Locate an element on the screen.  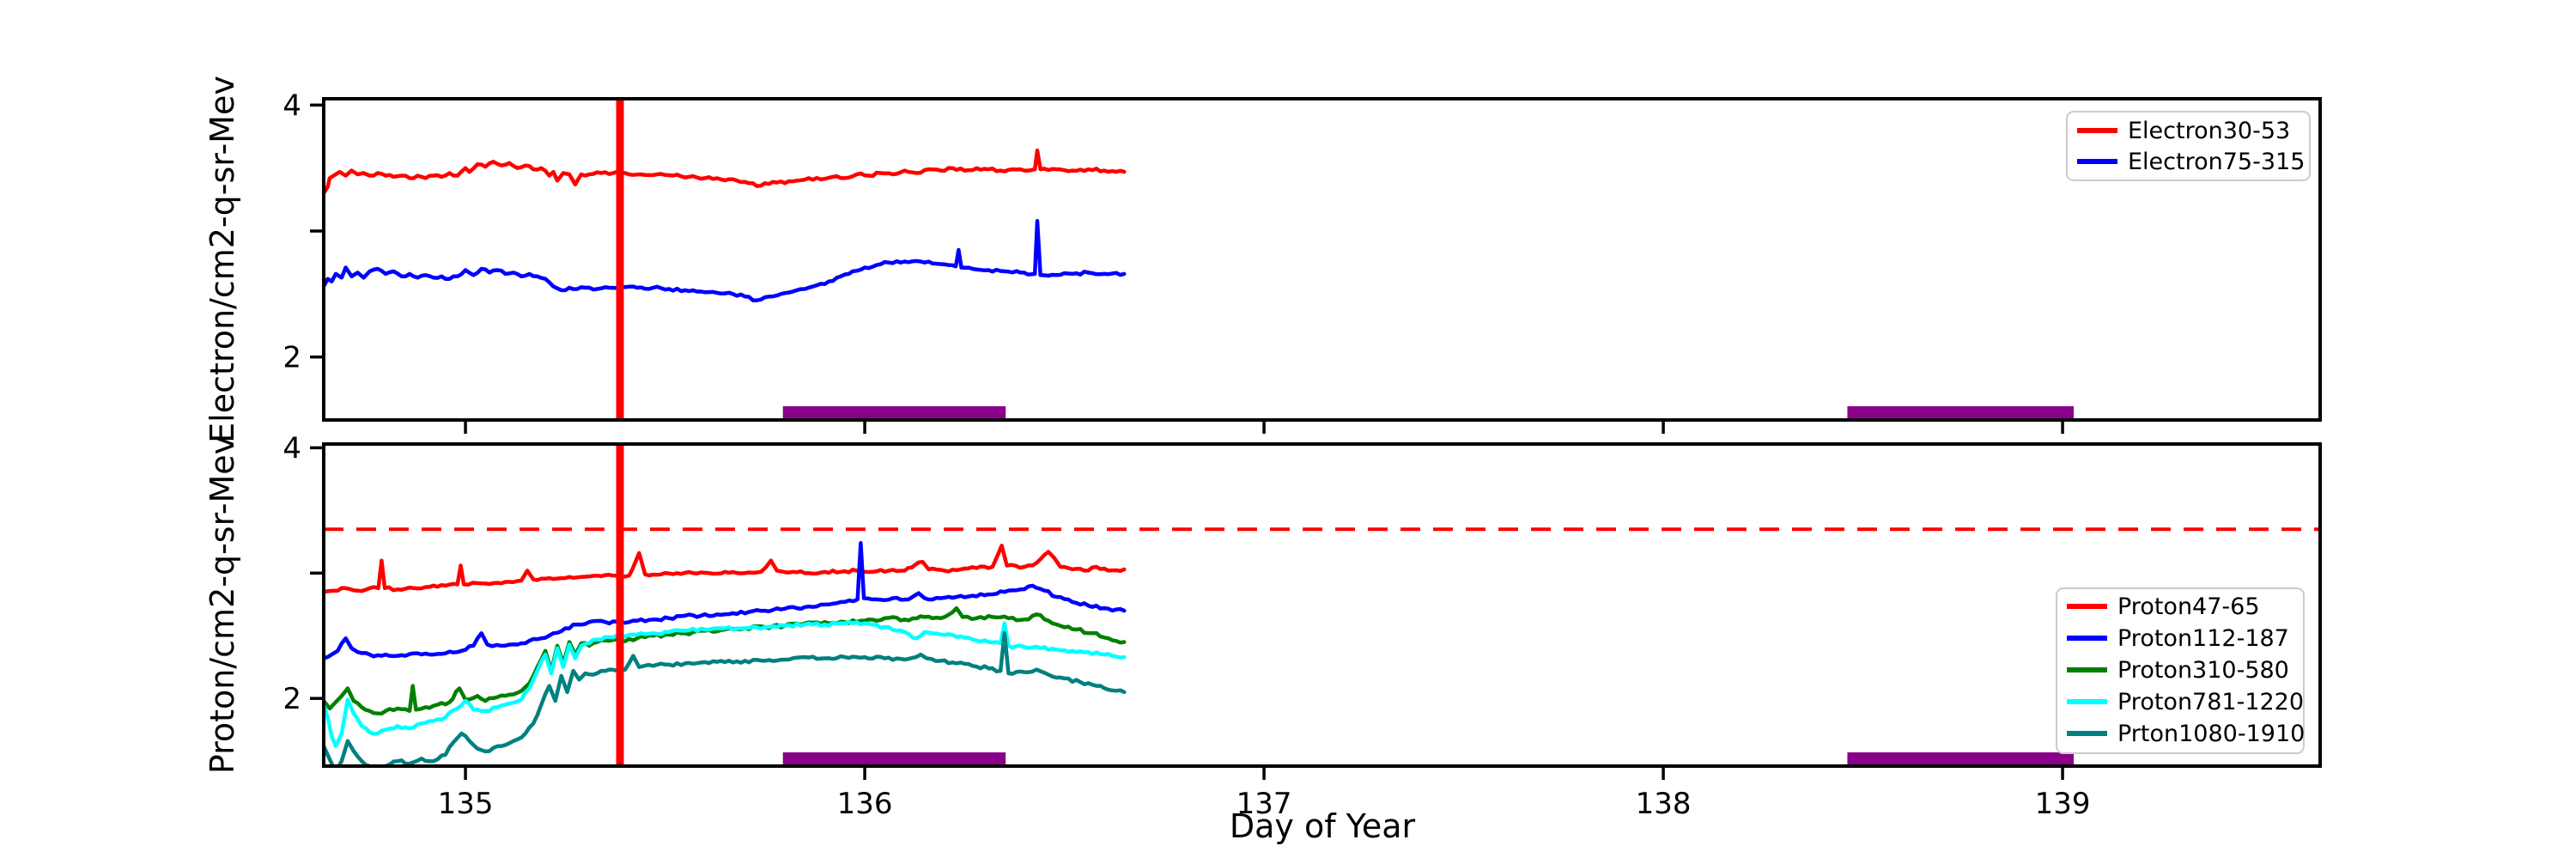
x-tick-label: 138 is located at coordinates (1664, 804).